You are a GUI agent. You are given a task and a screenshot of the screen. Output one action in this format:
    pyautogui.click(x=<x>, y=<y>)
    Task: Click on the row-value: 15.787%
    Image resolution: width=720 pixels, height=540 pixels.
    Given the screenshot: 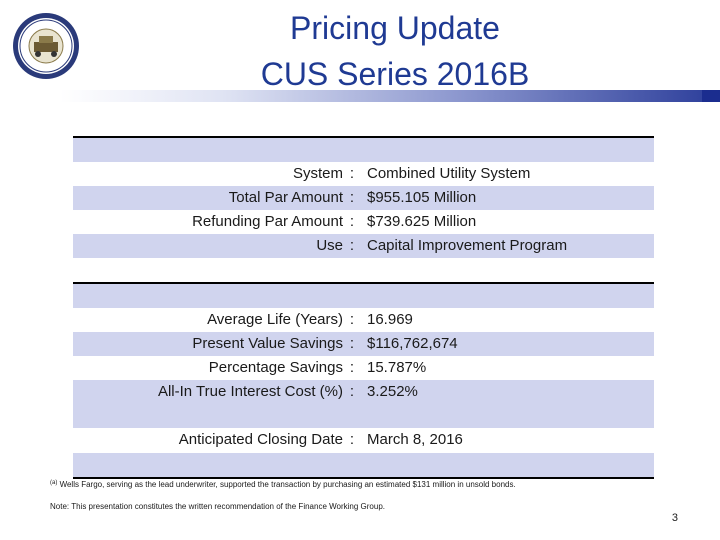 What is the action you would take?
    pyautogui.click(x=397, y=367)
    